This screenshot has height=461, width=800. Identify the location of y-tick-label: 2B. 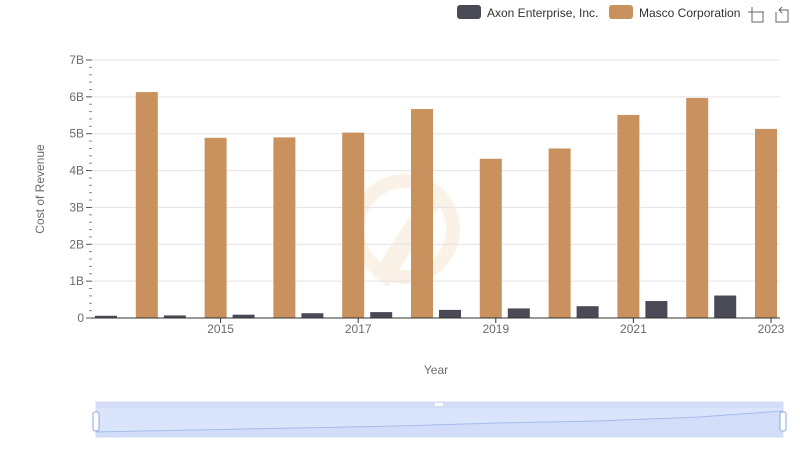
(76, 244).